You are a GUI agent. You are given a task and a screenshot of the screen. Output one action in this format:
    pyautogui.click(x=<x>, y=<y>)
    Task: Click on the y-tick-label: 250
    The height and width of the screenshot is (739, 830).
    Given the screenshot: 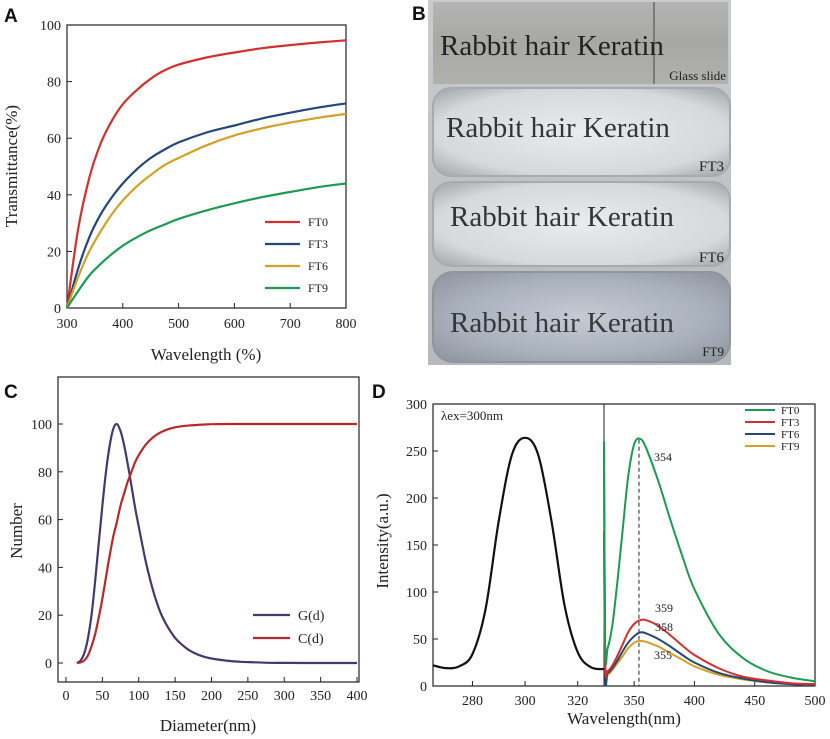 What is the action you would take?
    pyautogui.click(x=416, y=452)
    